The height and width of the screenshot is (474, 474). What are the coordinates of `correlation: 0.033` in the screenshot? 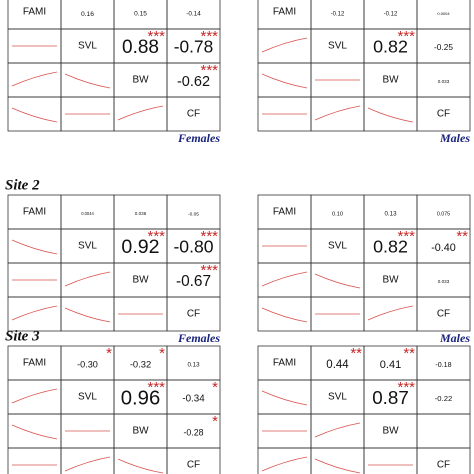 It's located at (444, 81).